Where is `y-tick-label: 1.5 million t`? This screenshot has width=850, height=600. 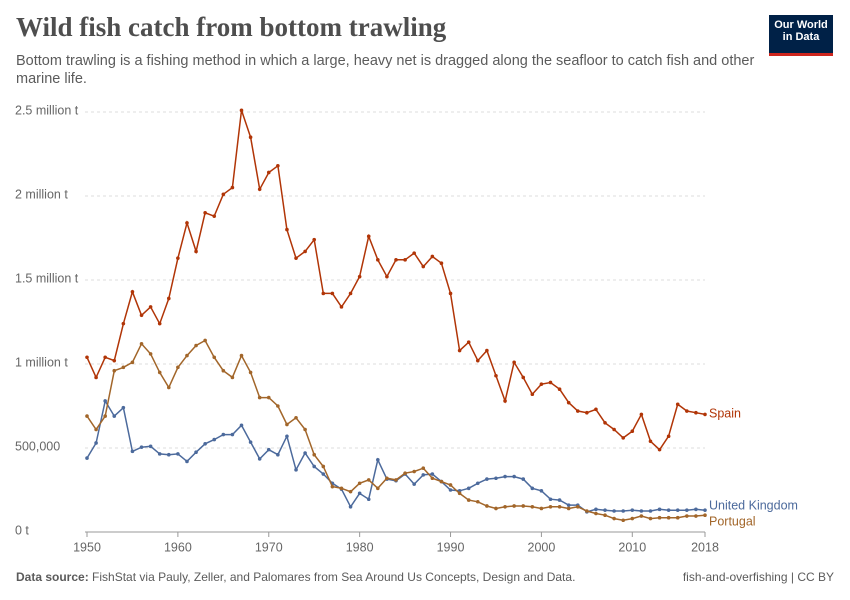 y-tick-label: 1.5 million t is located at coordinates (47, 278).